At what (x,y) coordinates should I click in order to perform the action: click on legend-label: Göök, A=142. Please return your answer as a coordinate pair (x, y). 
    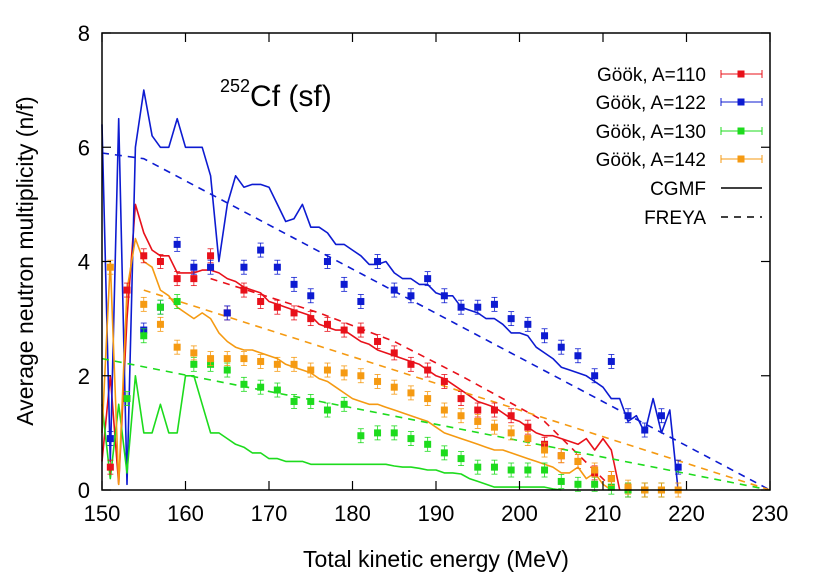
    Looking at the image, I should click on (651, 160).